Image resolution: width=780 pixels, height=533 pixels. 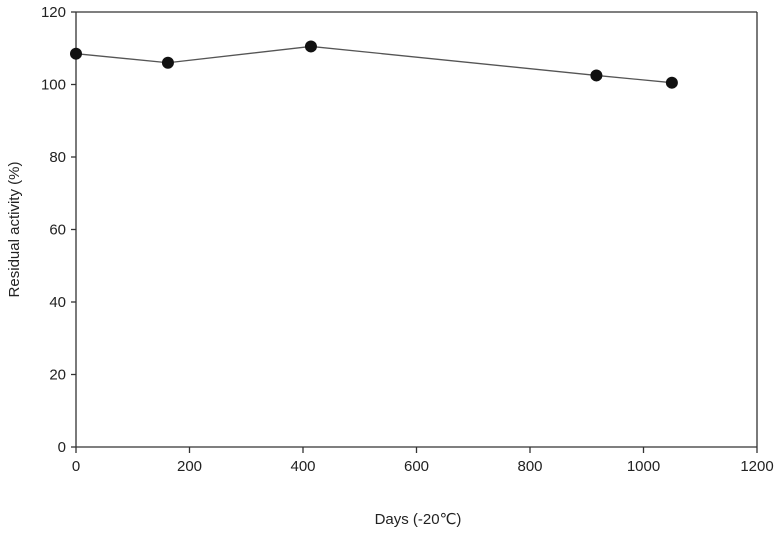 I want to click on x-tick-label: 1000, so click(x=643, y=466).